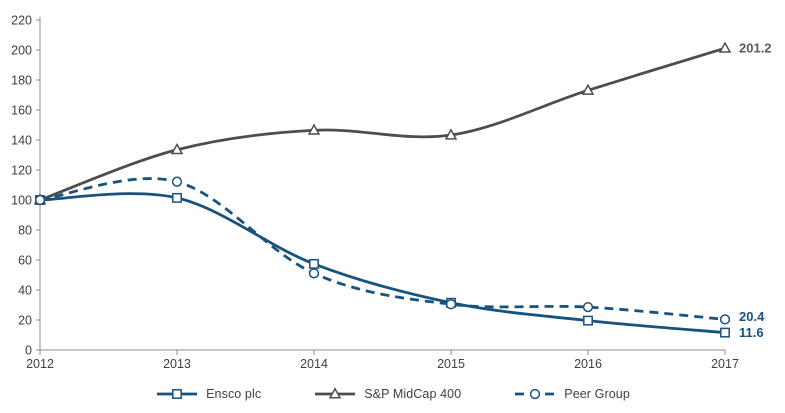 This screenshot has height=413, width=785. What do you see at coordinates (21, 141) in the screenshot?
I see `y-tick-label: 140` at bounding box center [21, 141].